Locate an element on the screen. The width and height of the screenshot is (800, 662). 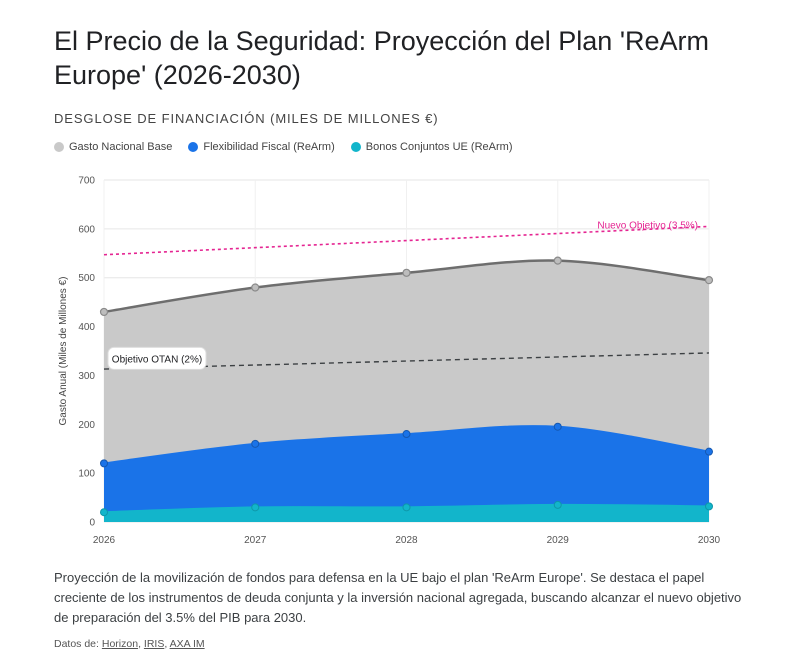
legend-label-fiscal: Flexibilidad Fiscal (ReArm) is located at coordinates (269, 147).